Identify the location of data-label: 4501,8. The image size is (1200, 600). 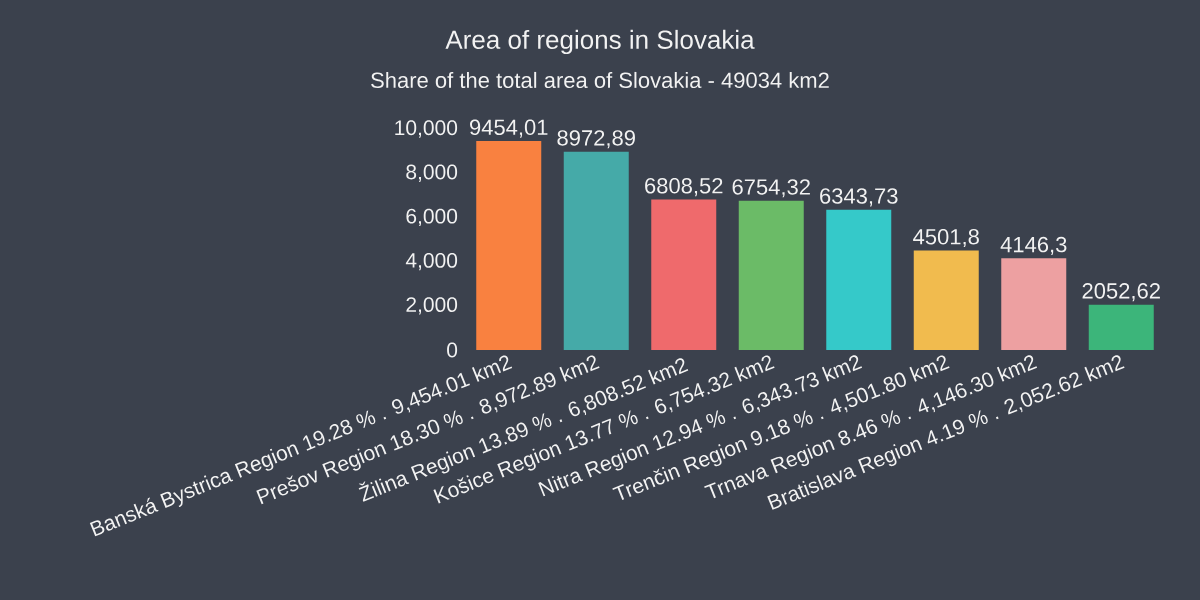
(946, 238).